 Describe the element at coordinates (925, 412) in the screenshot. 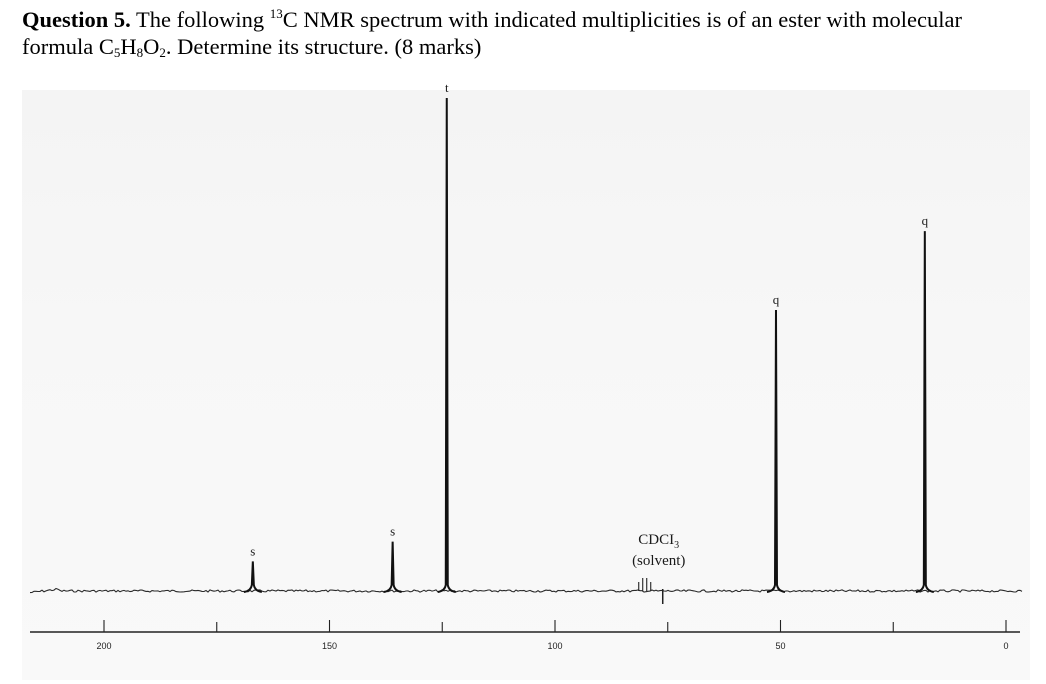

I see `peak-18-ppm` at that location.